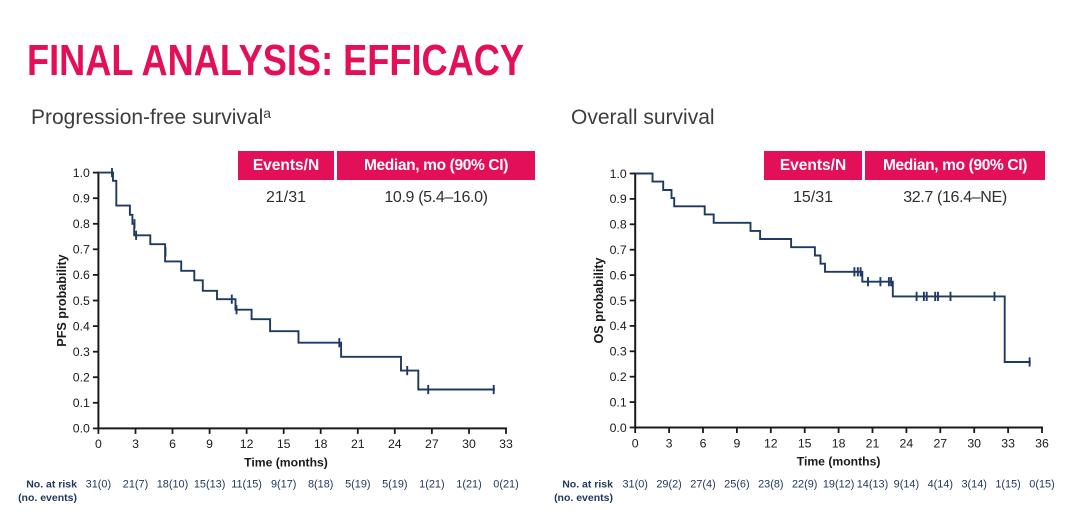  What do you see at coordinates (973, 484) in the screenshot?
I see `svg-text: 3(14)` at bounding box center [973, 484].